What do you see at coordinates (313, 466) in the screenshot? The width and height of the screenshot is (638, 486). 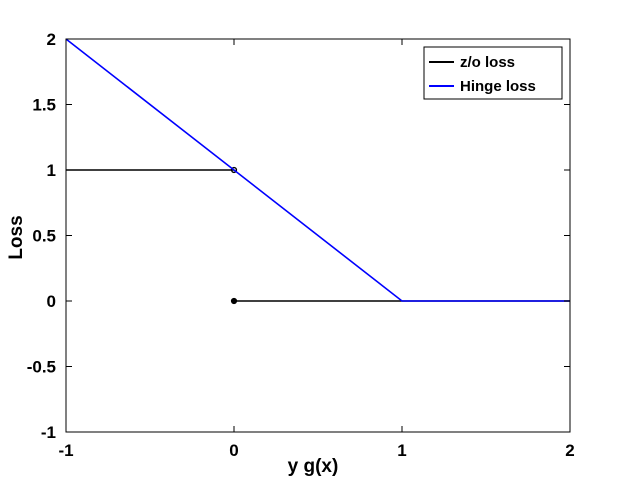 I see `x-axis-title: y g(x)` at bounding box center [313, 466].